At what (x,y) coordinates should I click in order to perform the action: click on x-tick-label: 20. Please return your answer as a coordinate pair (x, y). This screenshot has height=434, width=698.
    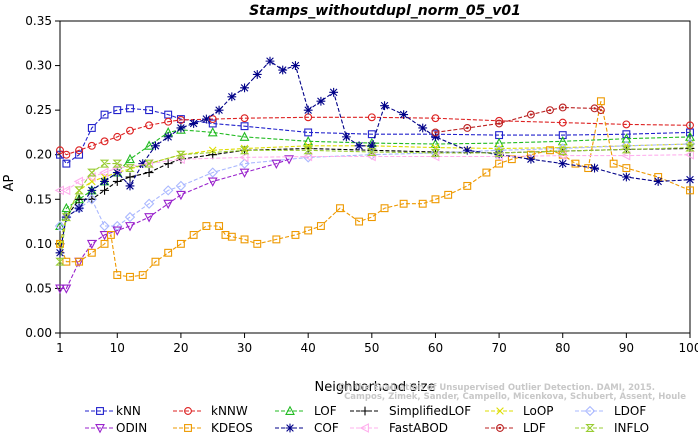
    Looking at the image, I should click on (180, 348).